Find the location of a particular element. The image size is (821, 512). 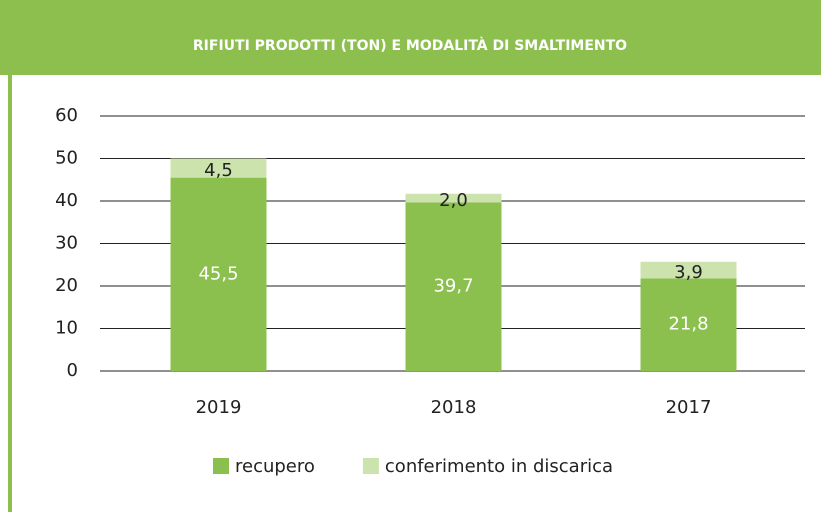

y-tick-label: 40 is located at coordinates (66, 200).